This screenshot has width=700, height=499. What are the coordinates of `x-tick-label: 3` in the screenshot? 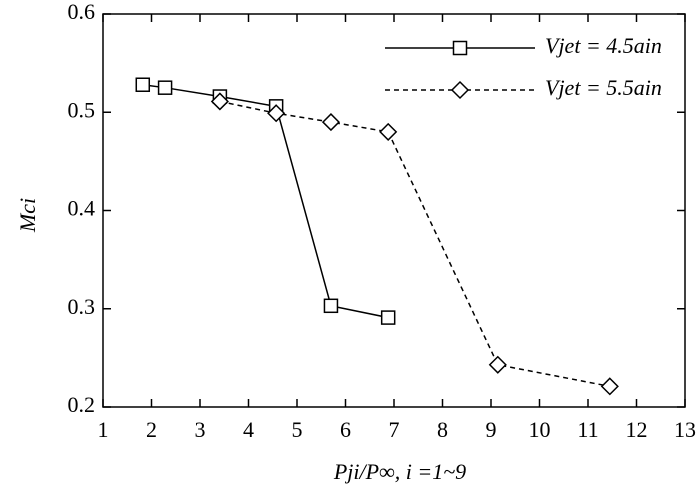 It's located at (200, 429).